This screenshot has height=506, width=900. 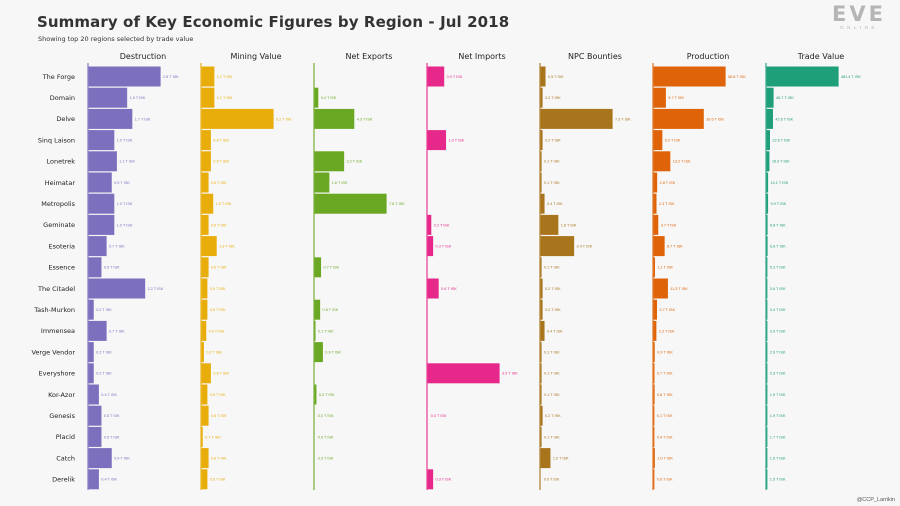 What do you see at coordinates (668, 183) in the screenshot?
I see `value-label: 2.8 T ISK` at bounding box center [668, 183].